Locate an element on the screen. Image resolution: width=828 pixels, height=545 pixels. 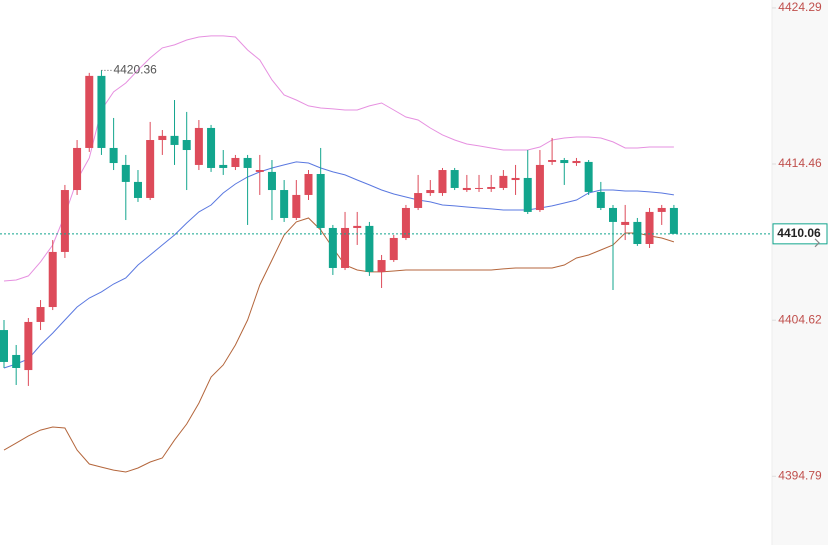
last-price-box is located at coordinates (800, 234).